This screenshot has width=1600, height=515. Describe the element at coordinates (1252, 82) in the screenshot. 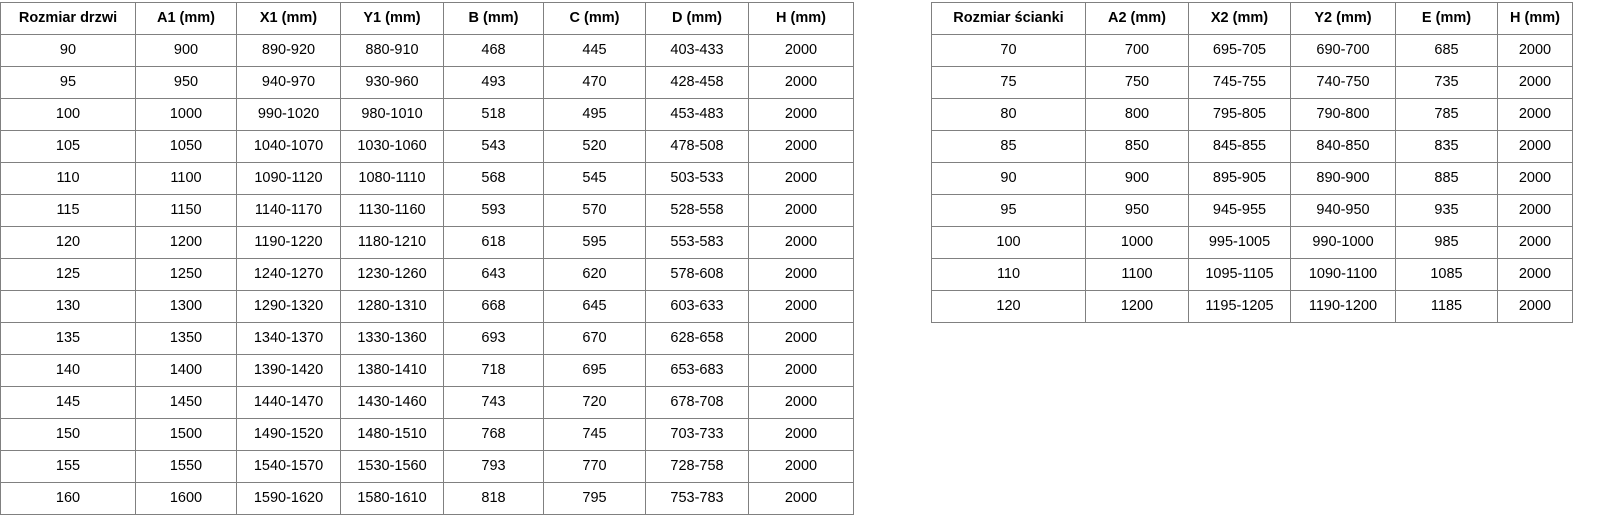

I see `table-row: 75 750 745-755 740-750 735 2000` at that location.